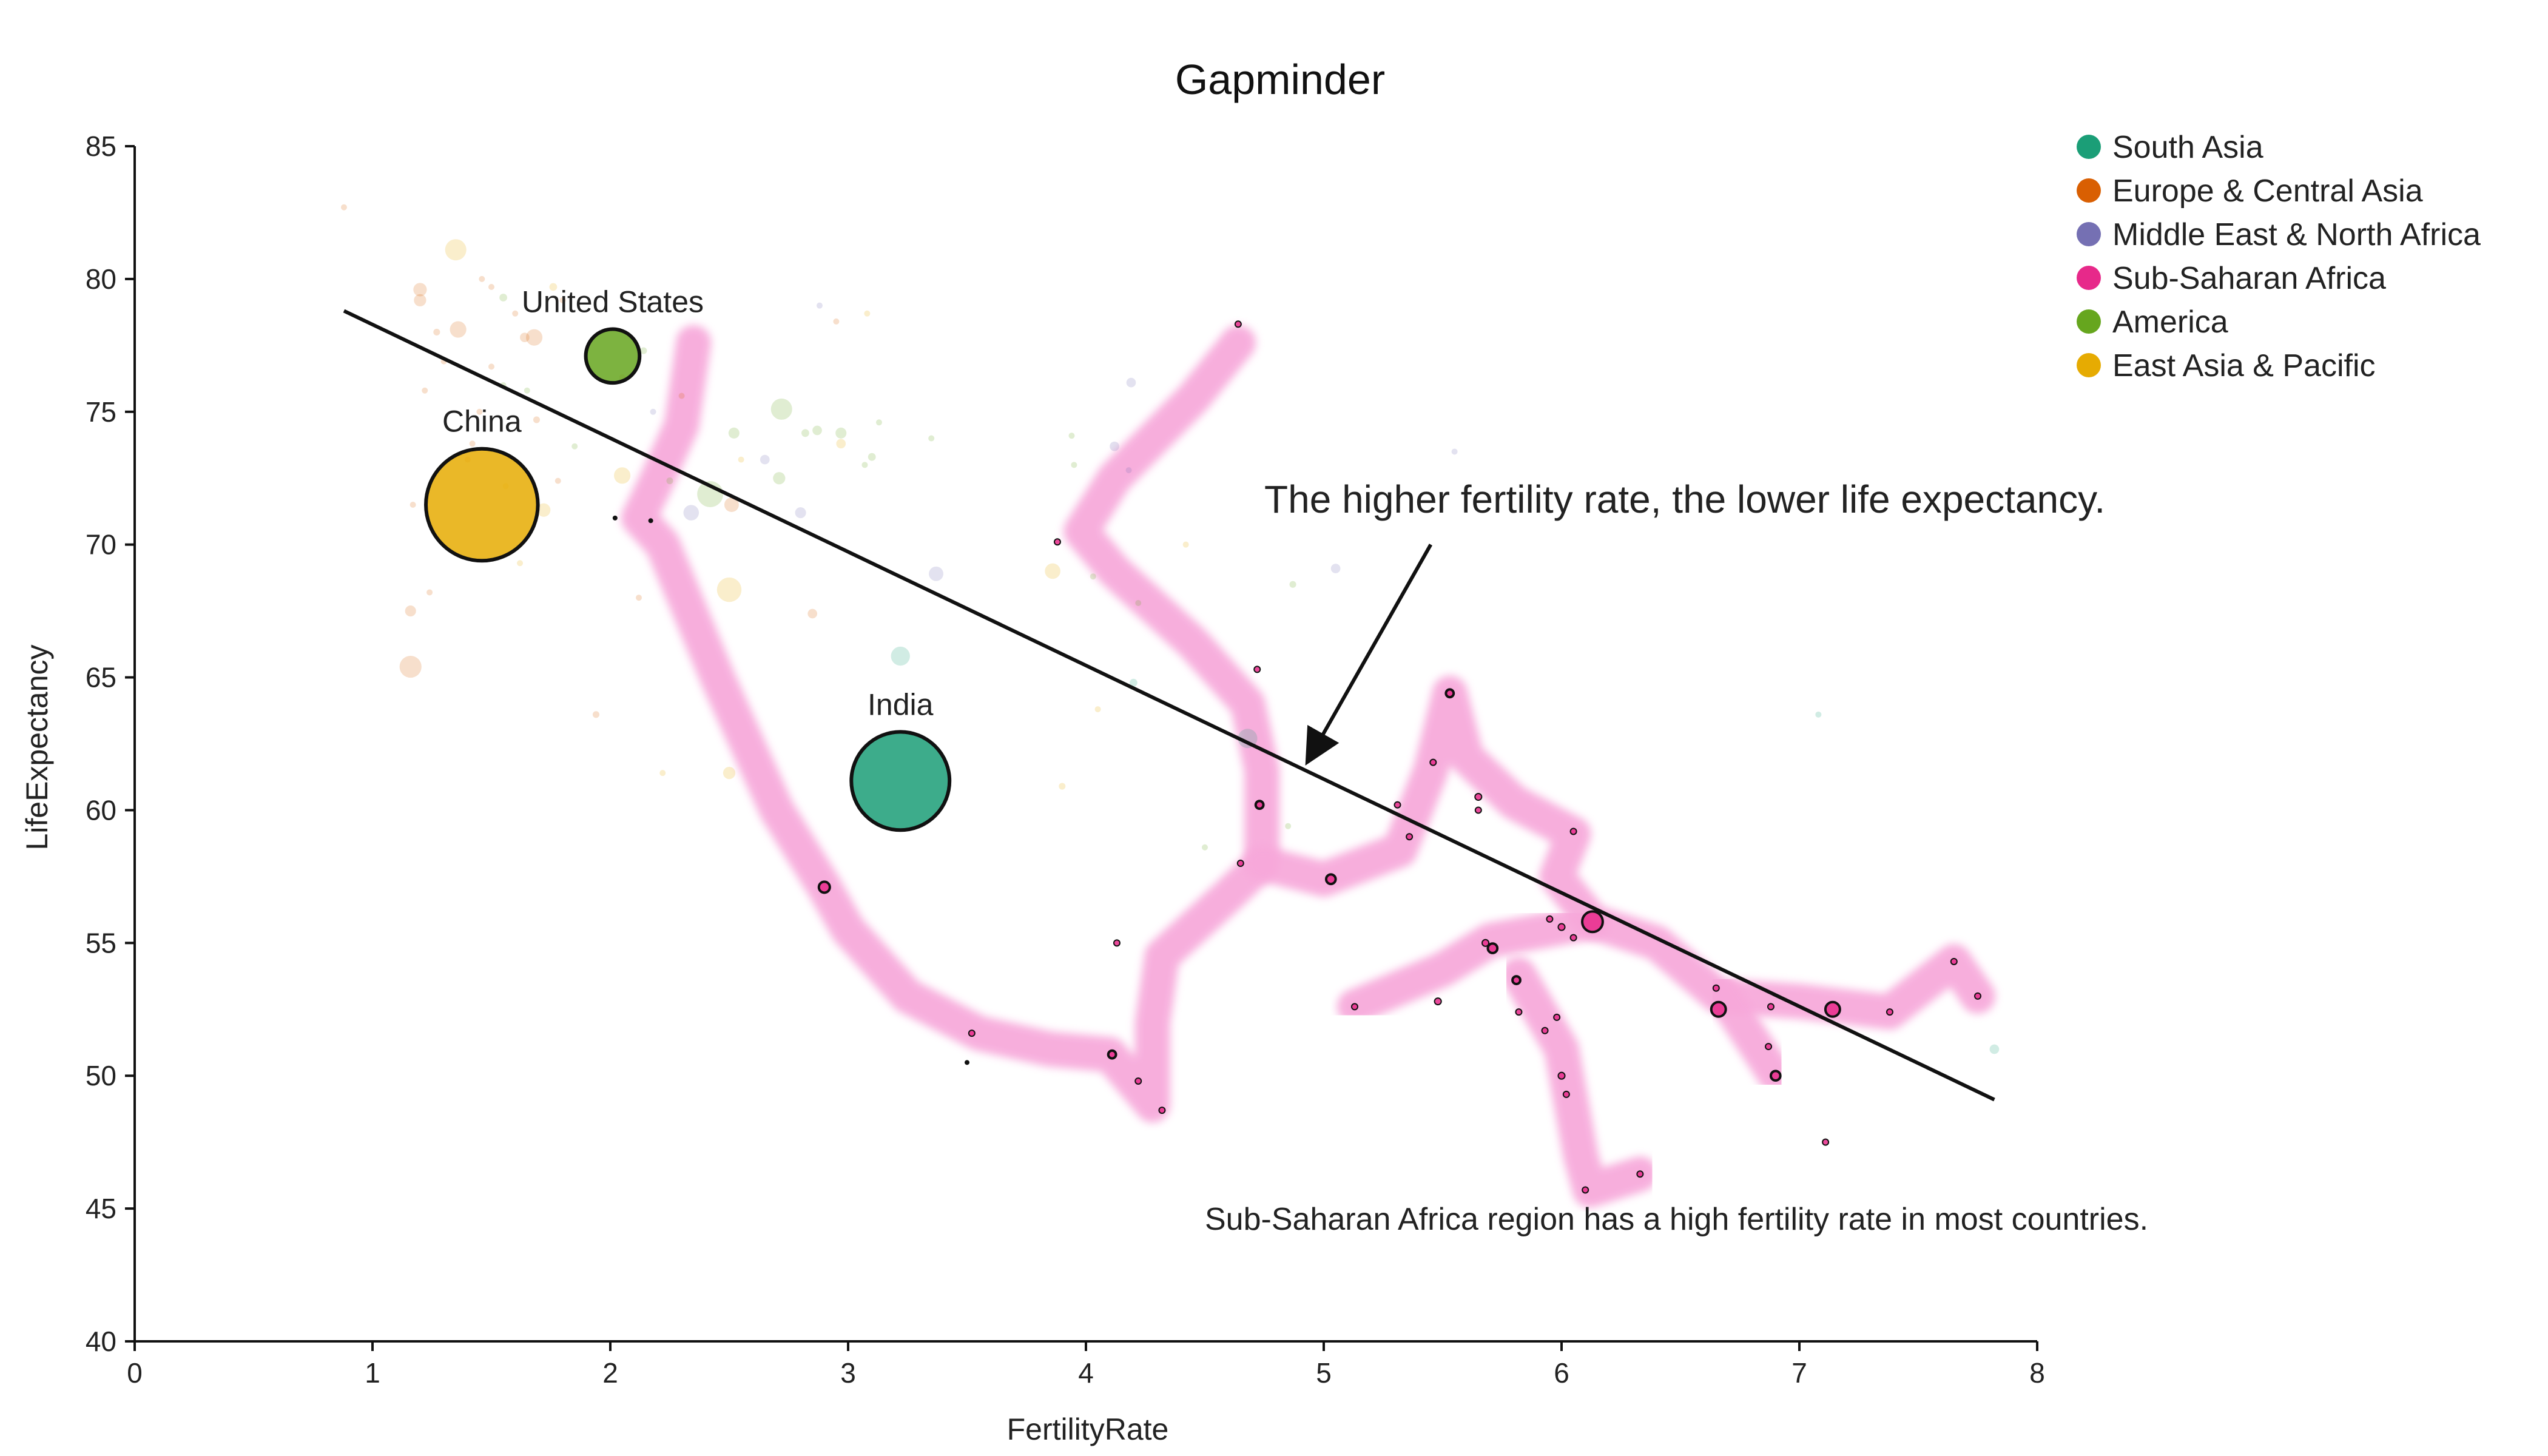  What do you see at coordinates (101, 545) in the screenshot?
I see `y-tick-label: 70` at bounding box center [101, 545].